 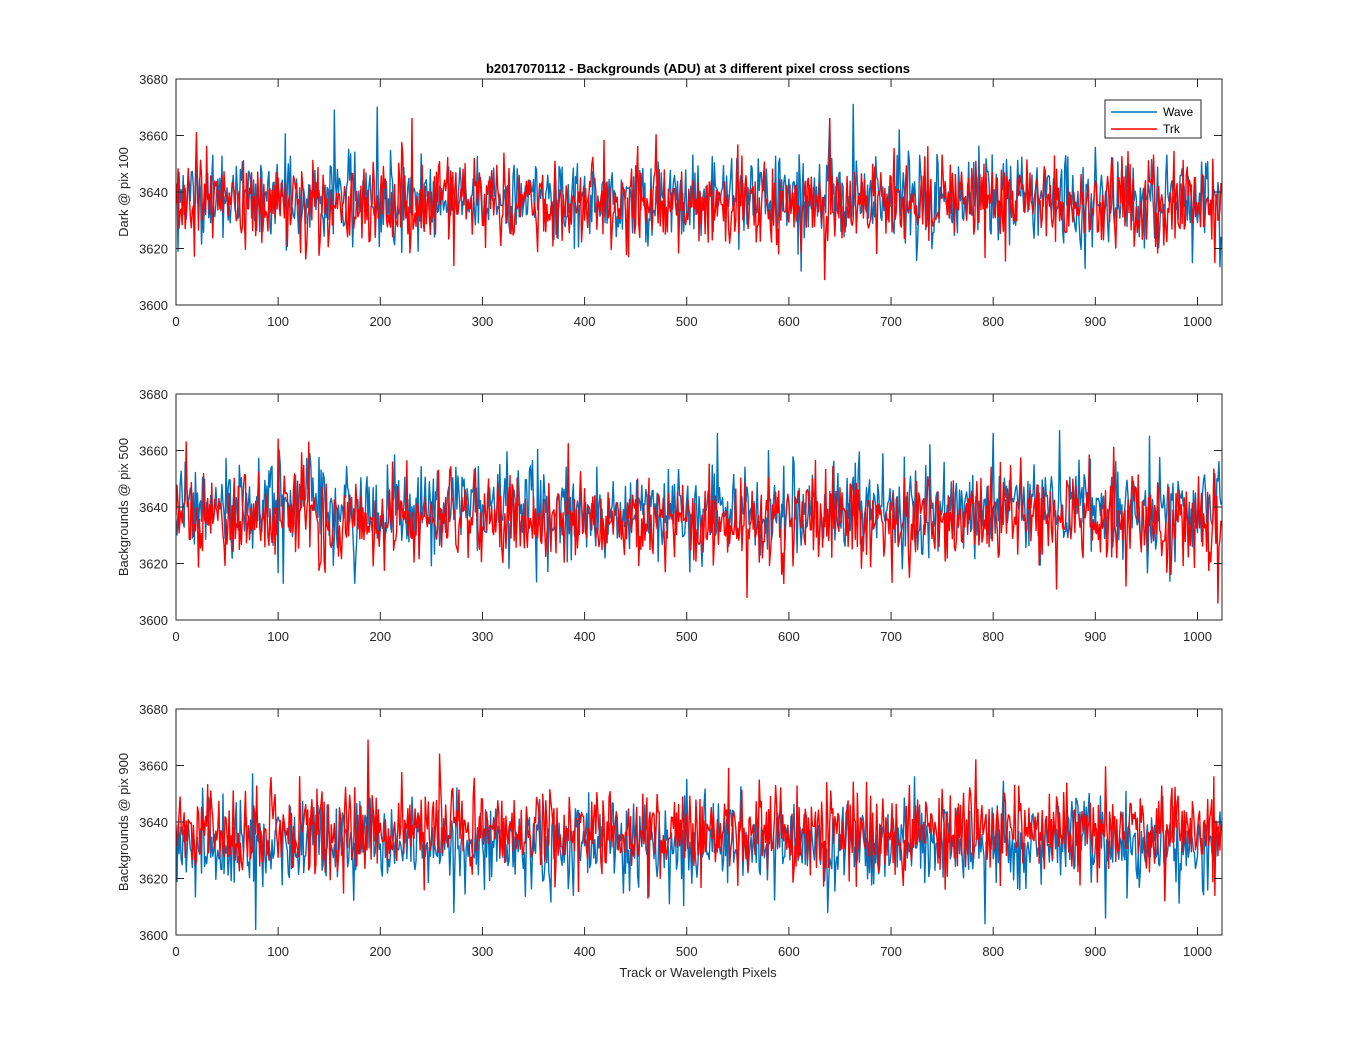 I want to click on legend-label-wave: Wave, so click(x=1178, y=112).